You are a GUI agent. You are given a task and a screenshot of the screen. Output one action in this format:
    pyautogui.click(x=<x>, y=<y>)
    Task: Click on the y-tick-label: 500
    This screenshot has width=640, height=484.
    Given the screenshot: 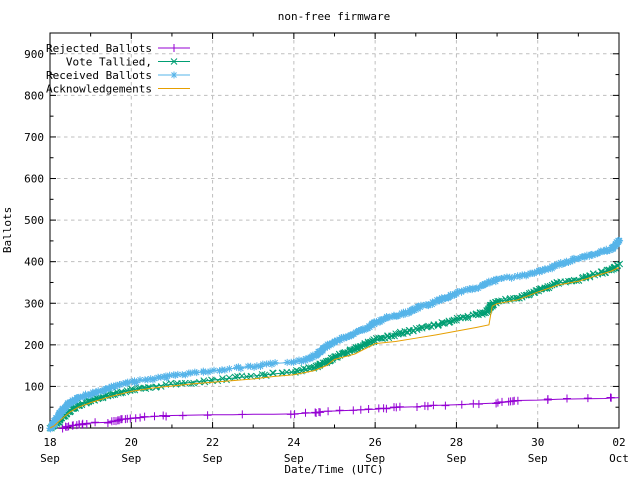 What is the action you would take?
    pyautogui.click(x=34, y=220)
    